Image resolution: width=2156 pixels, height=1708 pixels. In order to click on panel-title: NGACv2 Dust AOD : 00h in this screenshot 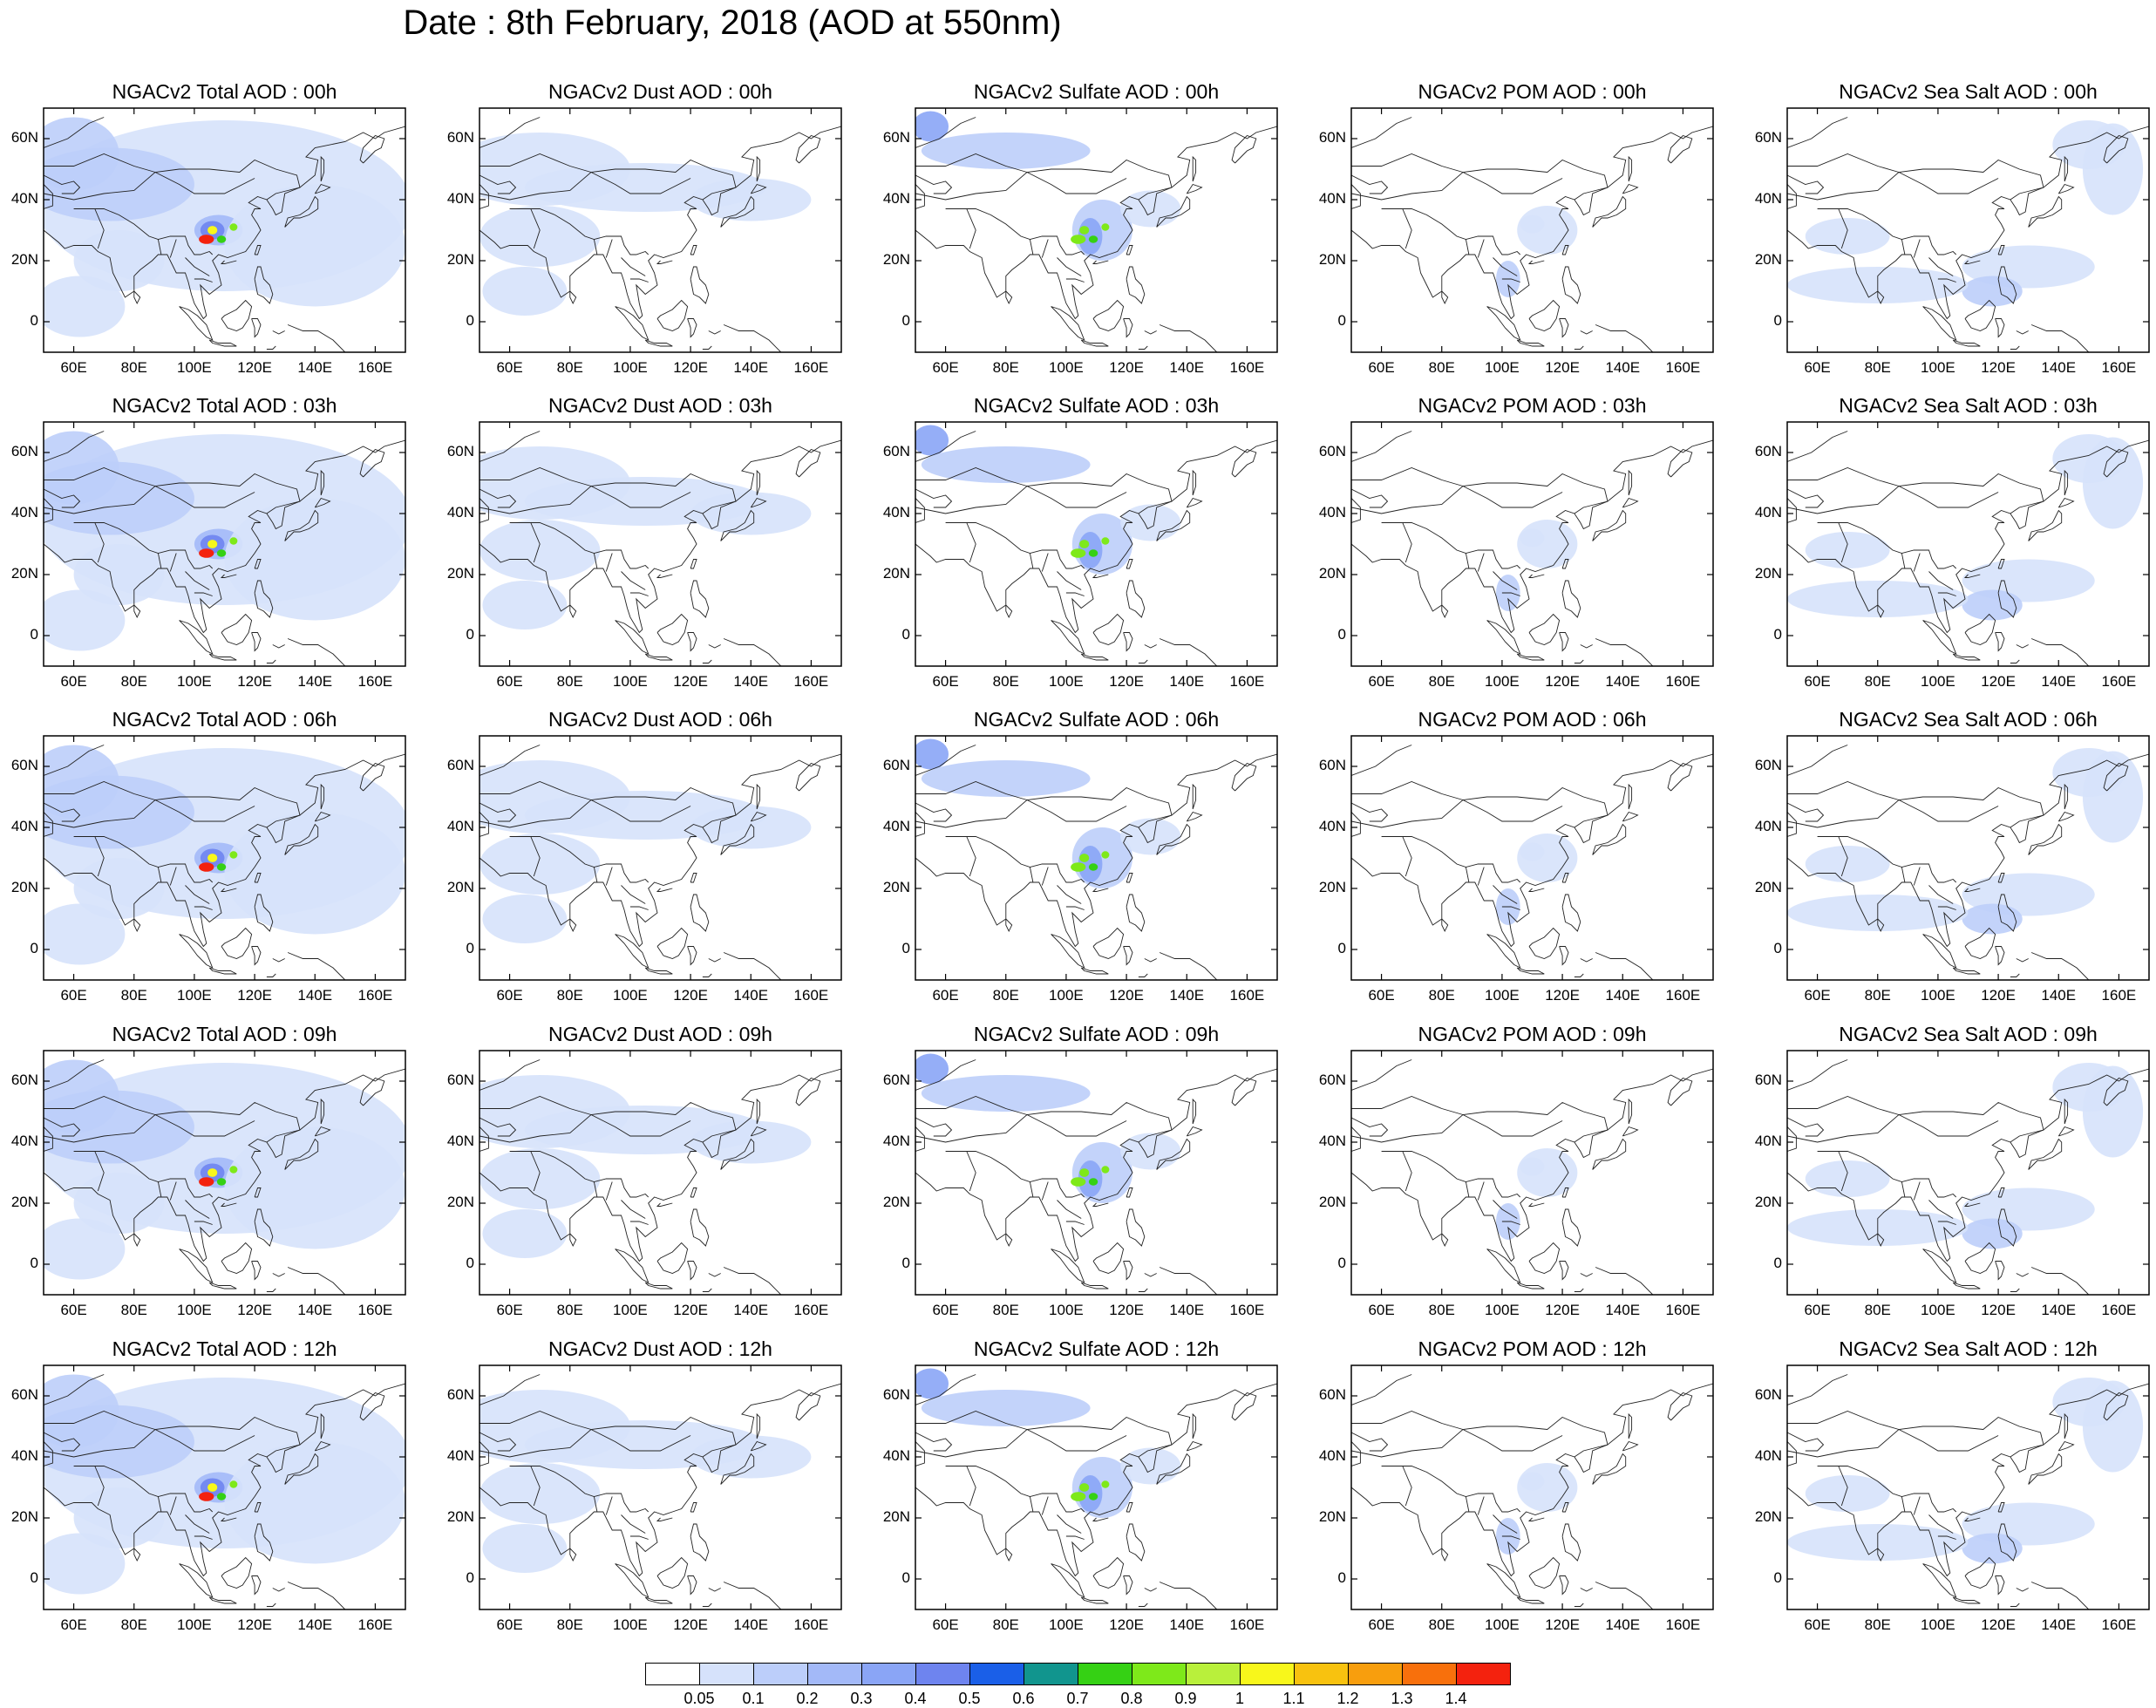, I will do `click(661, 92)`.